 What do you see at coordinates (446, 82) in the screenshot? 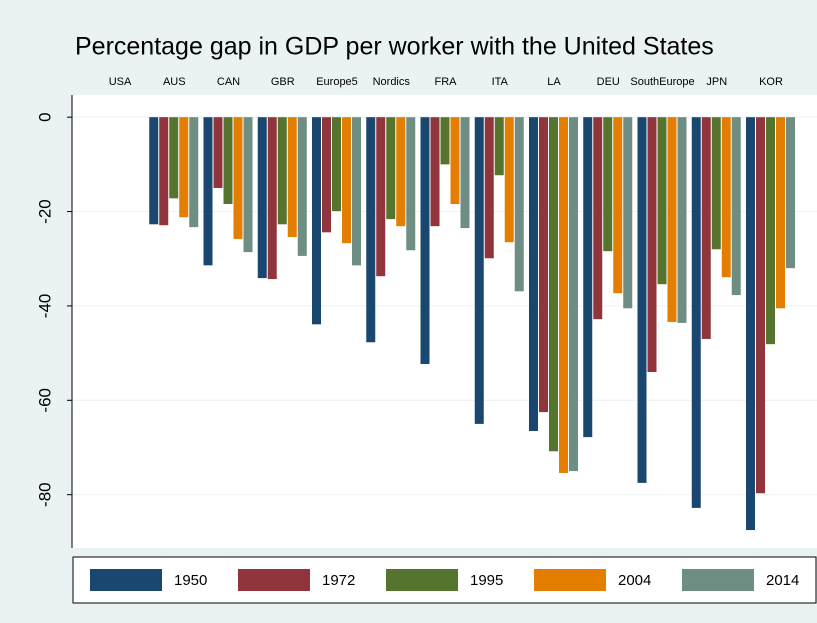
I see `x-tick-label: FRA` at bounding box center [446, 82].